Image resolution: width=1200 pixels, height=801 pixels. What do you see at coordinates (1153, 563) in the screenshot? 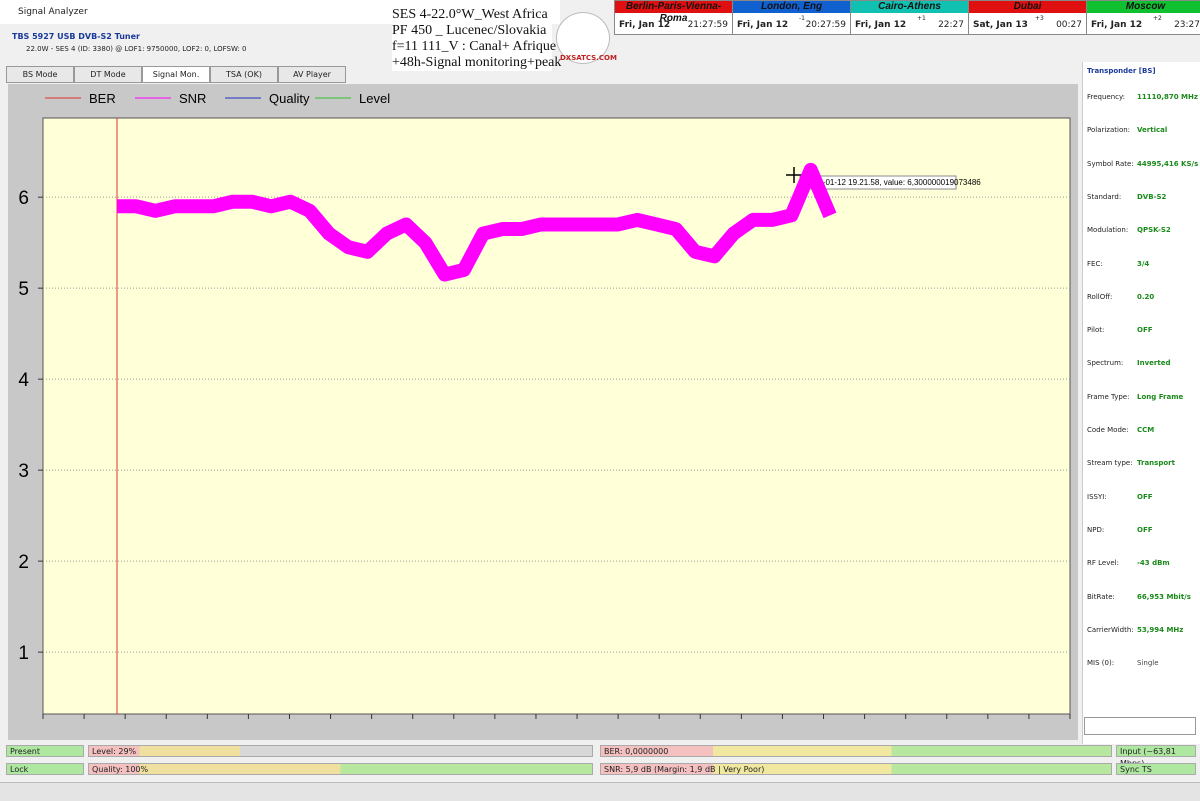
I see `panel-value: -43 dBm` at bounding box center [1153, 563].